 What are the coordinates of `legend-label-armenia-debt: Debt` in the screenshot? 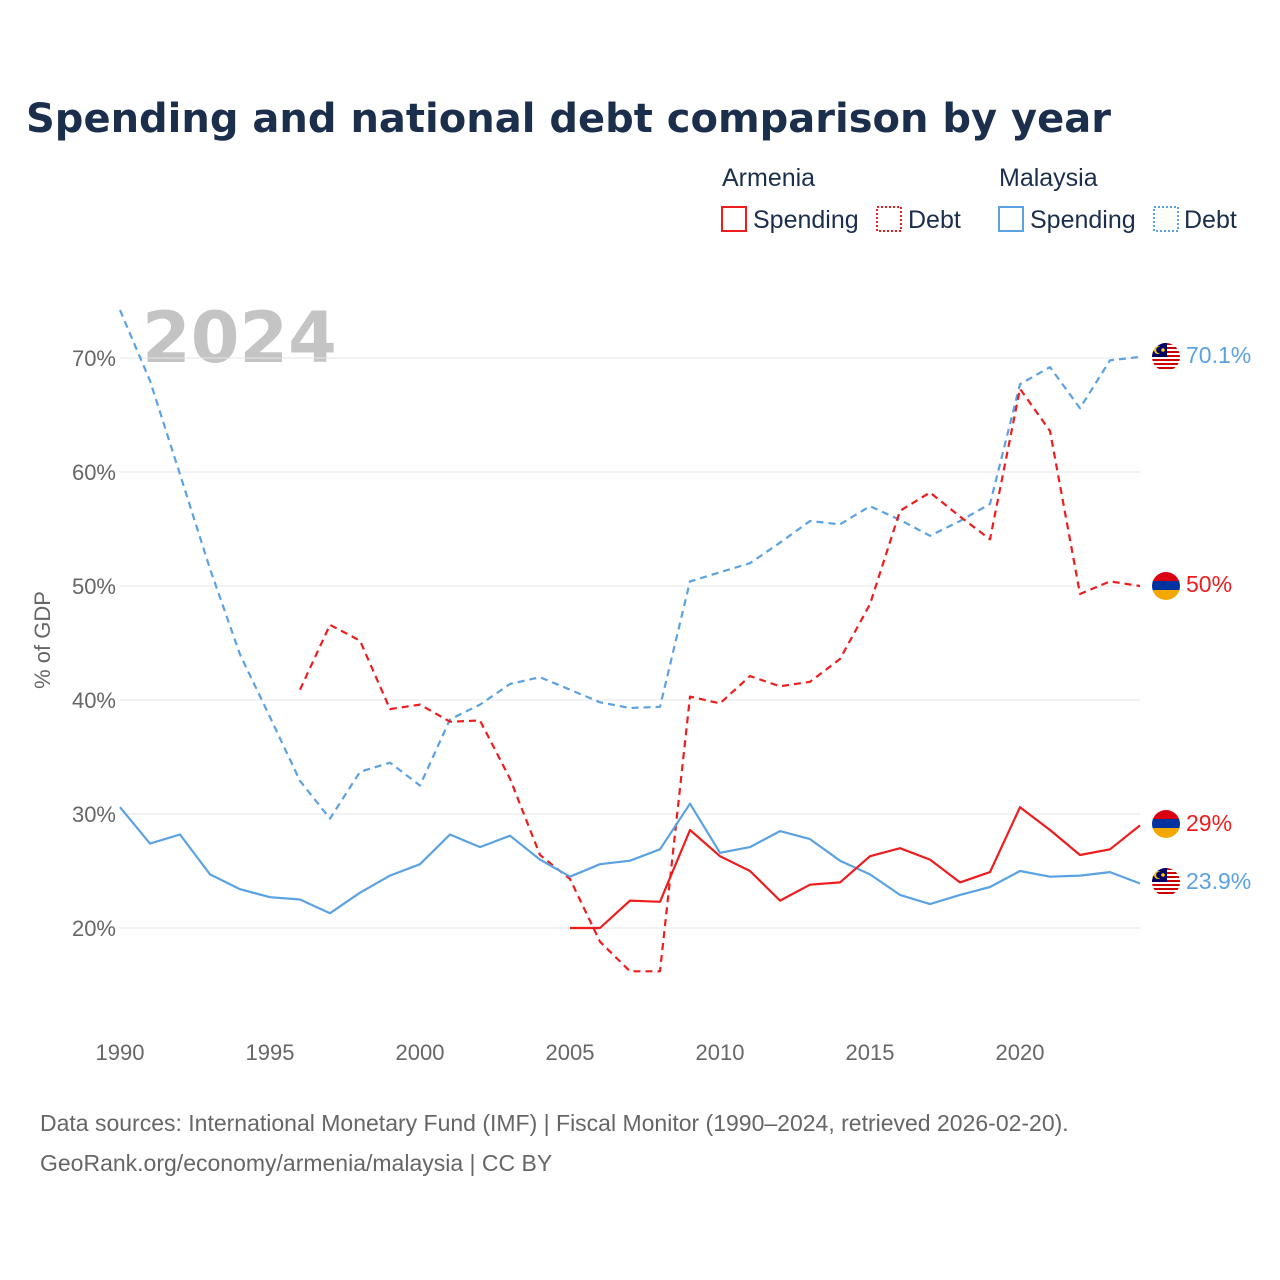 It's located at (934, 220).